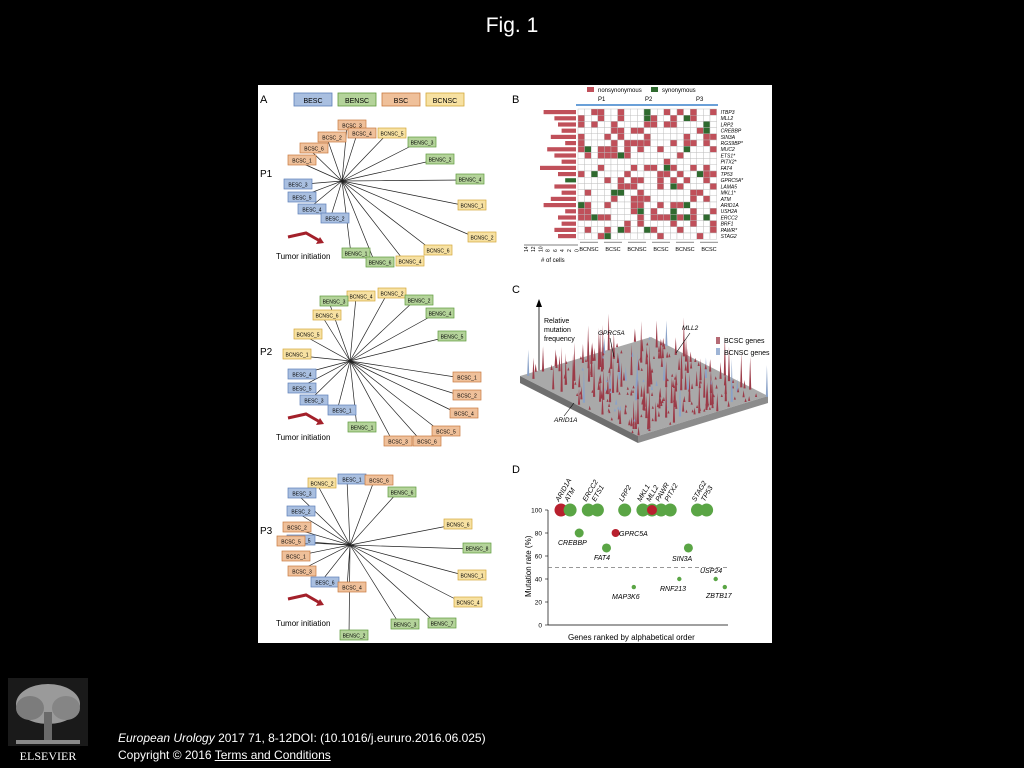 The width and height of the screenshot is (1024, 768). Describe the element at coordinates (541, 249) in the screenshot. I see `count-tick: 10` at that location.